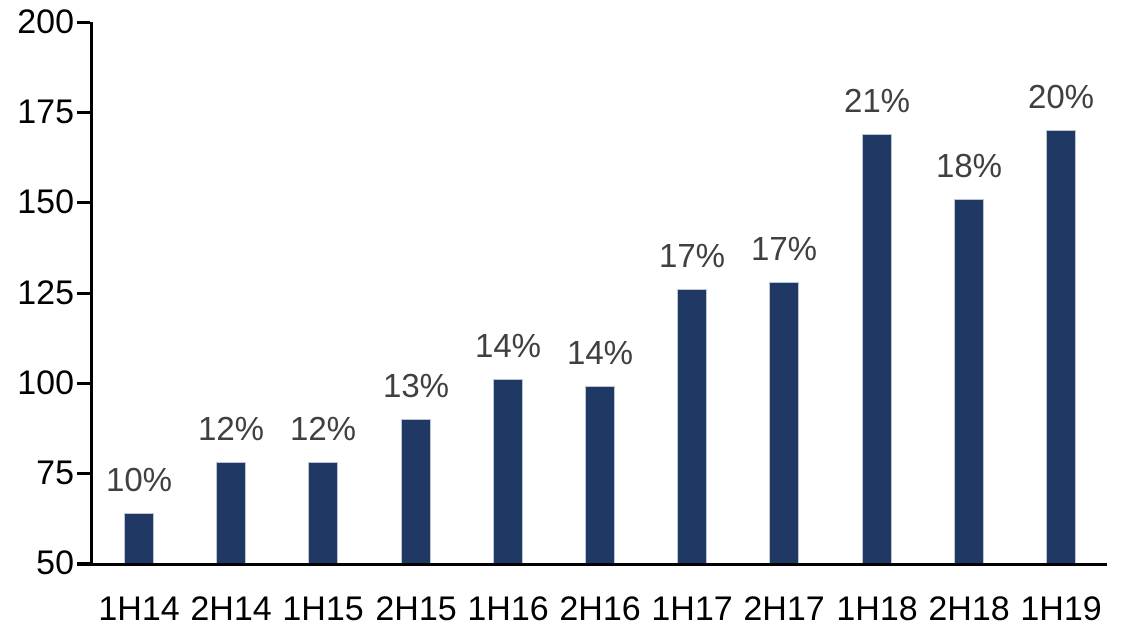 The height and width of the screenshot is (641, 1129). Describe the element at coordinates (323, 512) in the screenshot. I see `bar-1H15` at that location.